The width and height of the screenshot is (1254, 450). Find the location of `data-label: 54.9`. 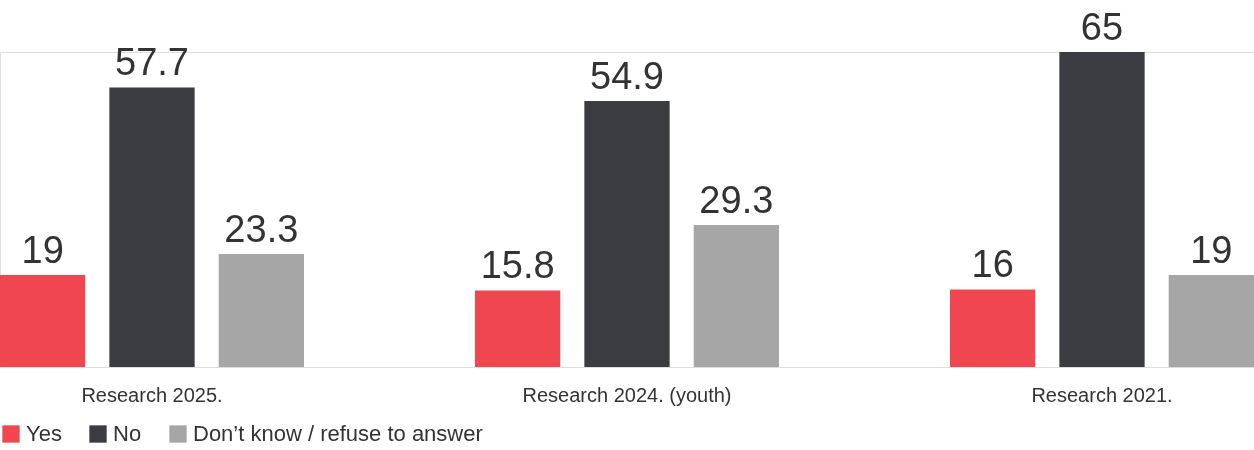

data-label: 54.9 is located at coordinates (627, 75).